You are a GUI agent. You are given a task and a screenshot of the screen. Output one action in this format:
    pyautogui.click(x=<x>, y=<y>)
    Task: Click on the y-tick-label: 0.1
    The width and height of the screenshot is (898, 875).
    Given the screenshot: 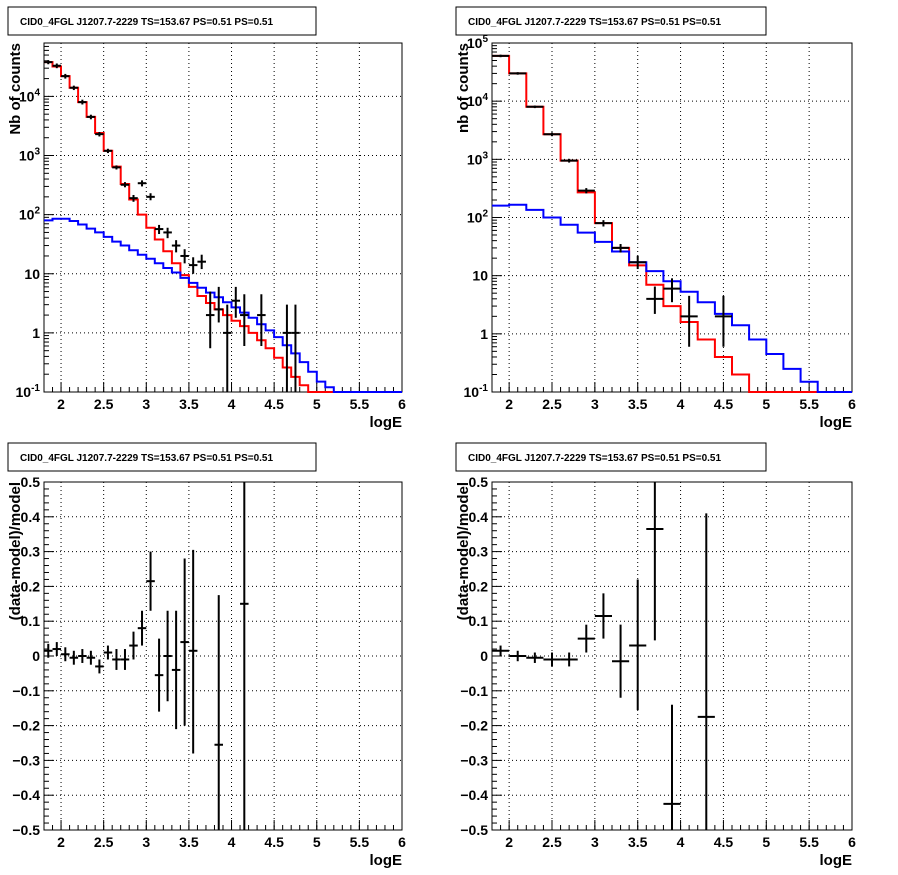 What is the action you would take?
    pyautogui.click(x=31, y=621)
    